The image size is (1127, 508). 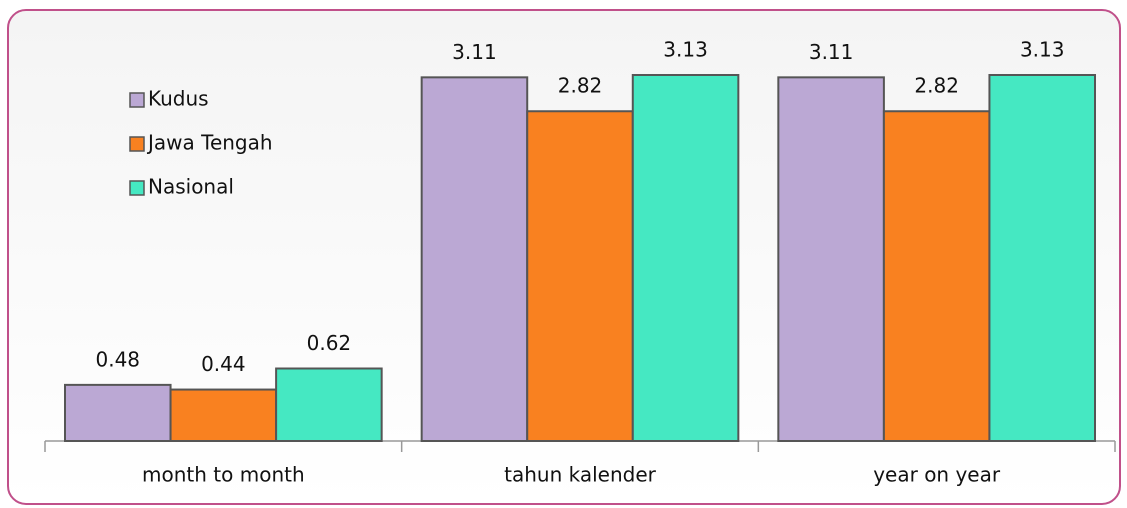 I want to click on data-label: 0.62, so click(x=329, y=343).